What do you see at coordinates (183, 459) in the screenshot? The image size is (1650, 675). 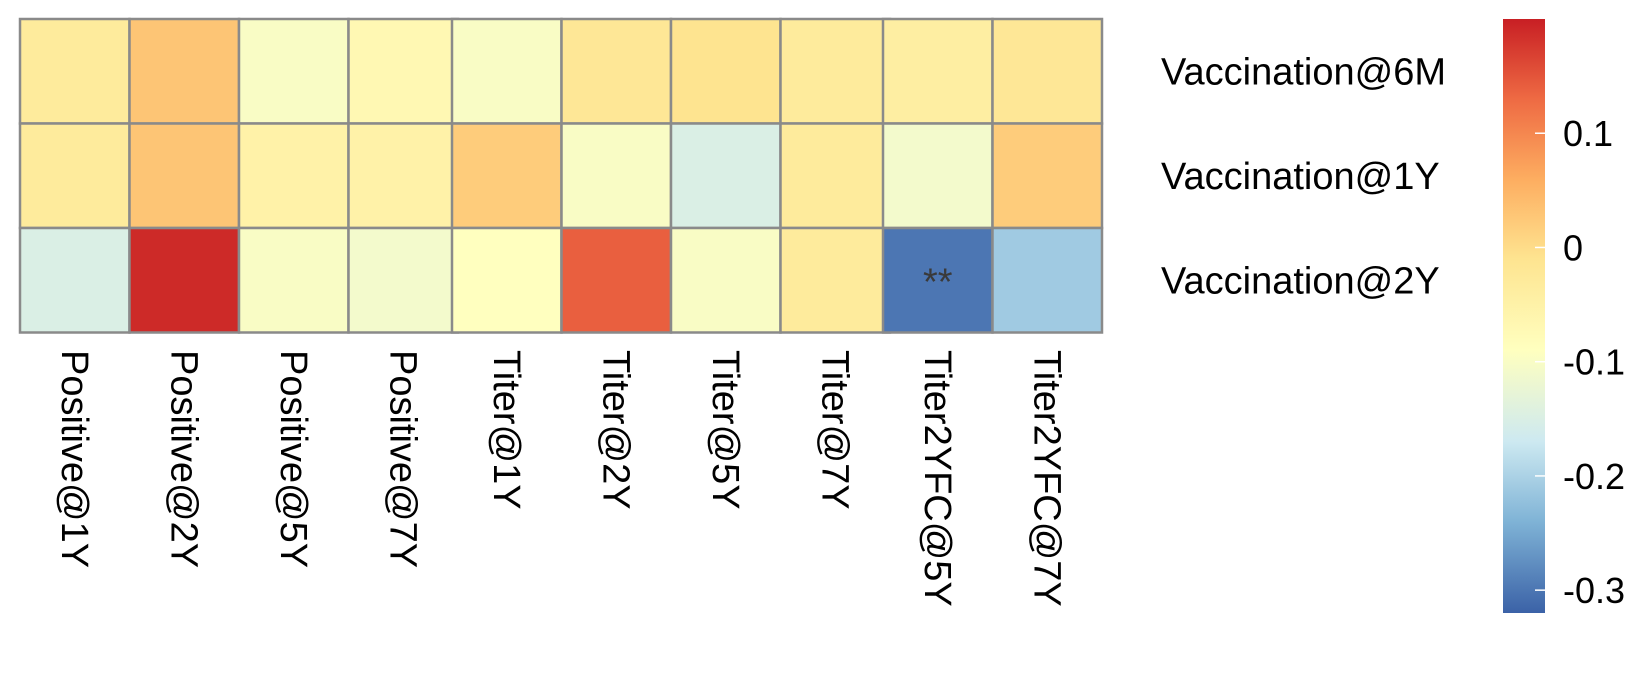 I see `column-label-positive-2y: Positive@2Y` at bounding box center [183, 459].